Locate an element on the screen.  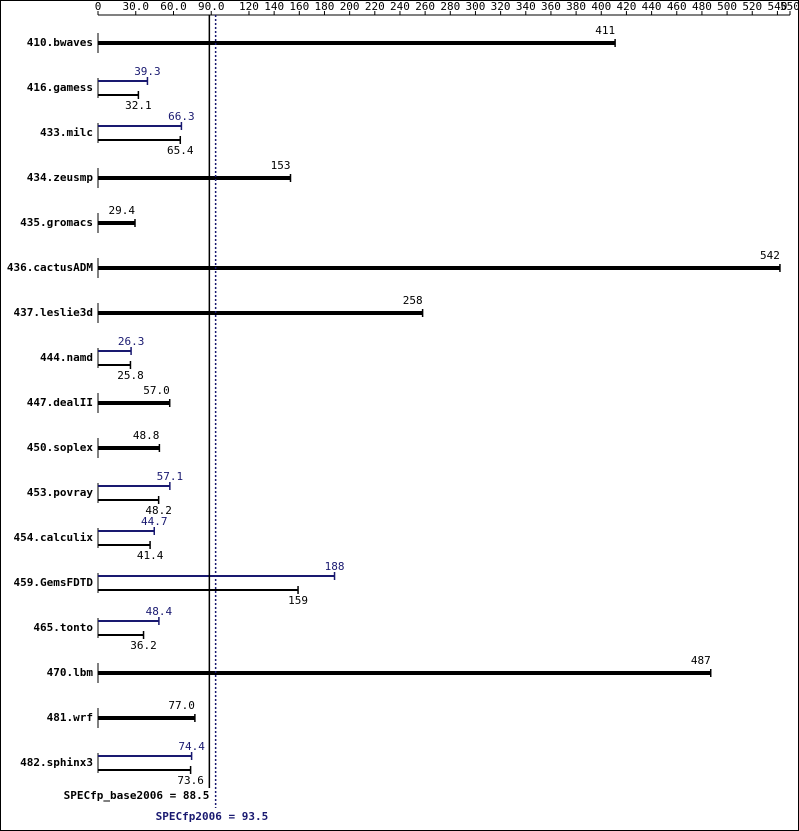
category-label: 436.cactusADM is located at coordinates (50, 267).